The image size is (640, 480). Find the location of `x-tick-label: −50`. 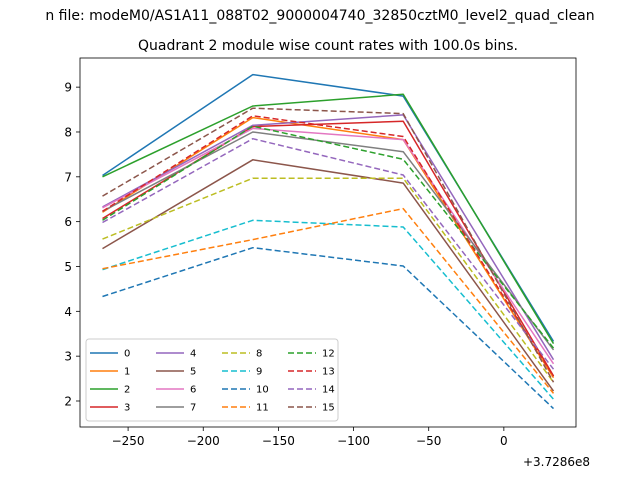

x-tick-label: −50 is located at coordinates (428, 441).